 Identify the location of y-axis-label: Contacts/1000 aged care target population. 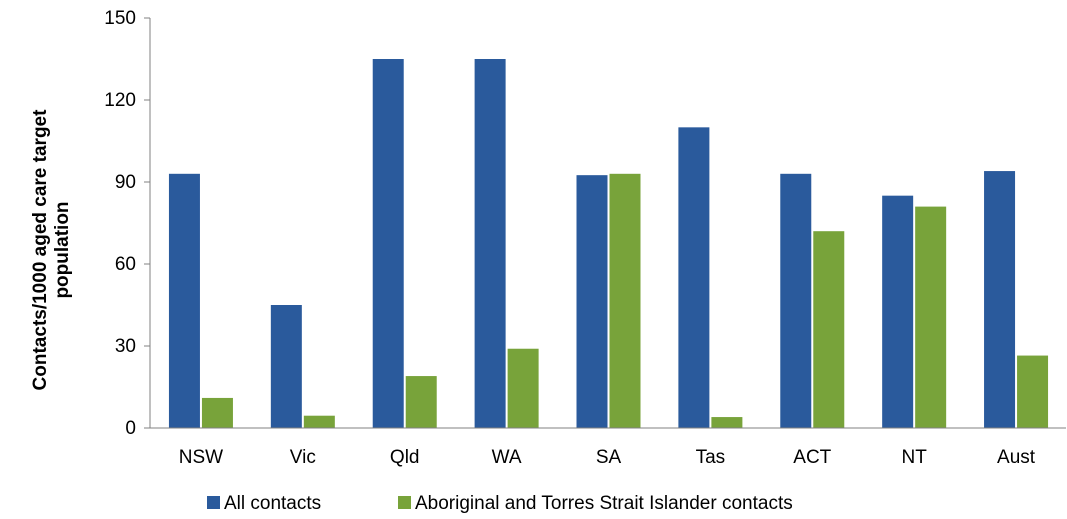
(51, 250).